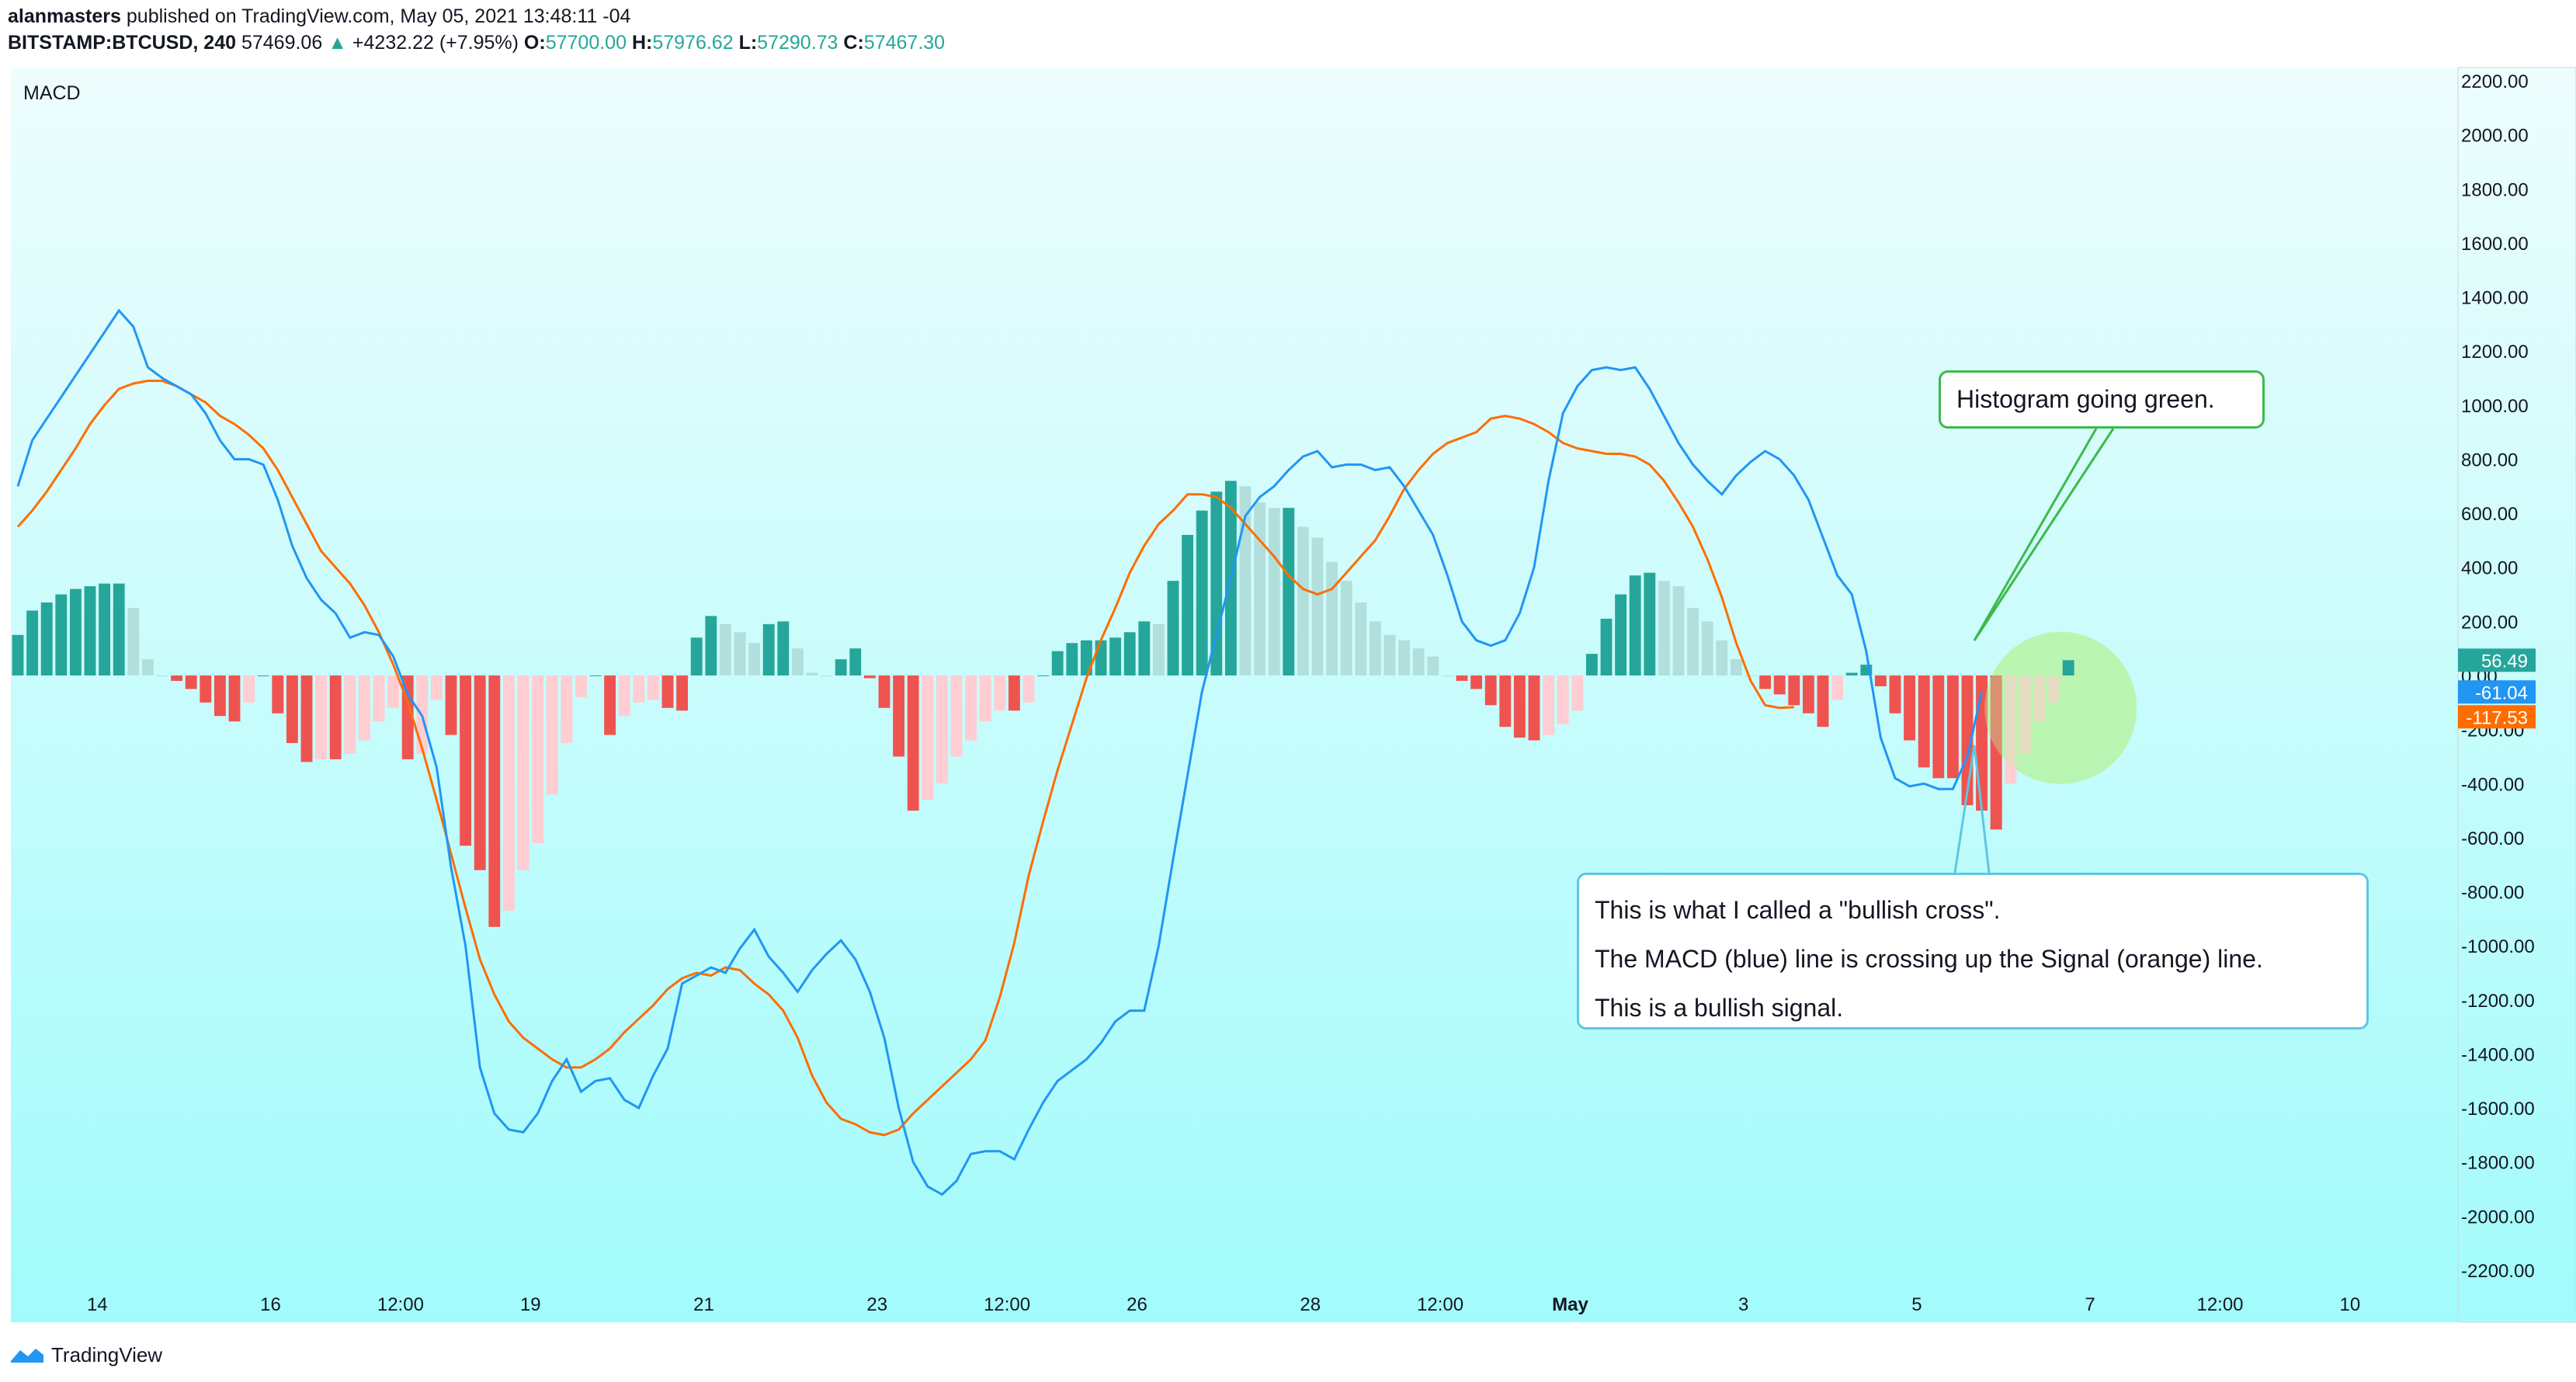  I want to click on y-tick-label: -1200.00, so click(2498, 1001).